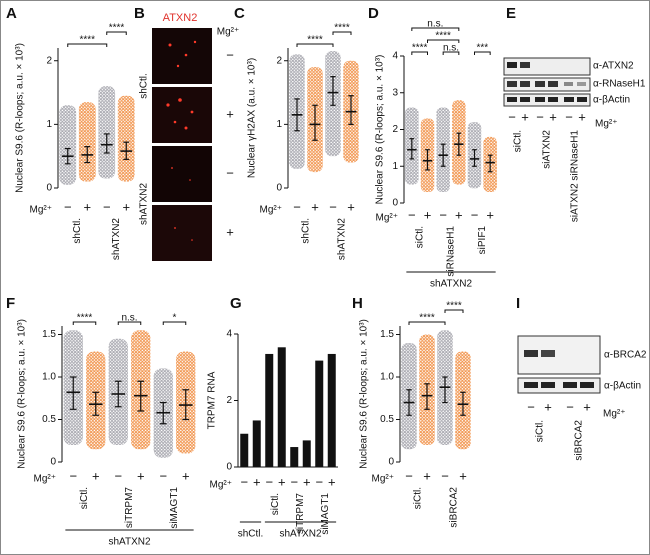 This screenshot has height=555, width=650. Describe the element at coordinates (236, 303) in the screenshot. I see `panel-letter: G` at that location.